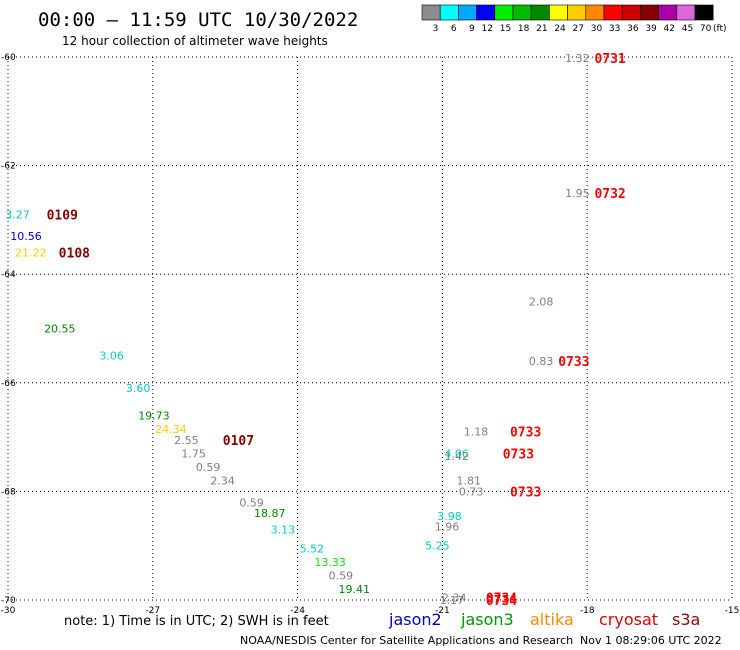 This screenshot has height=650, width=740. What do you see at coordinates (60, 329) in the screenshot?
I see `swh-value-label: 20.55` at bounding box center [60, 329].